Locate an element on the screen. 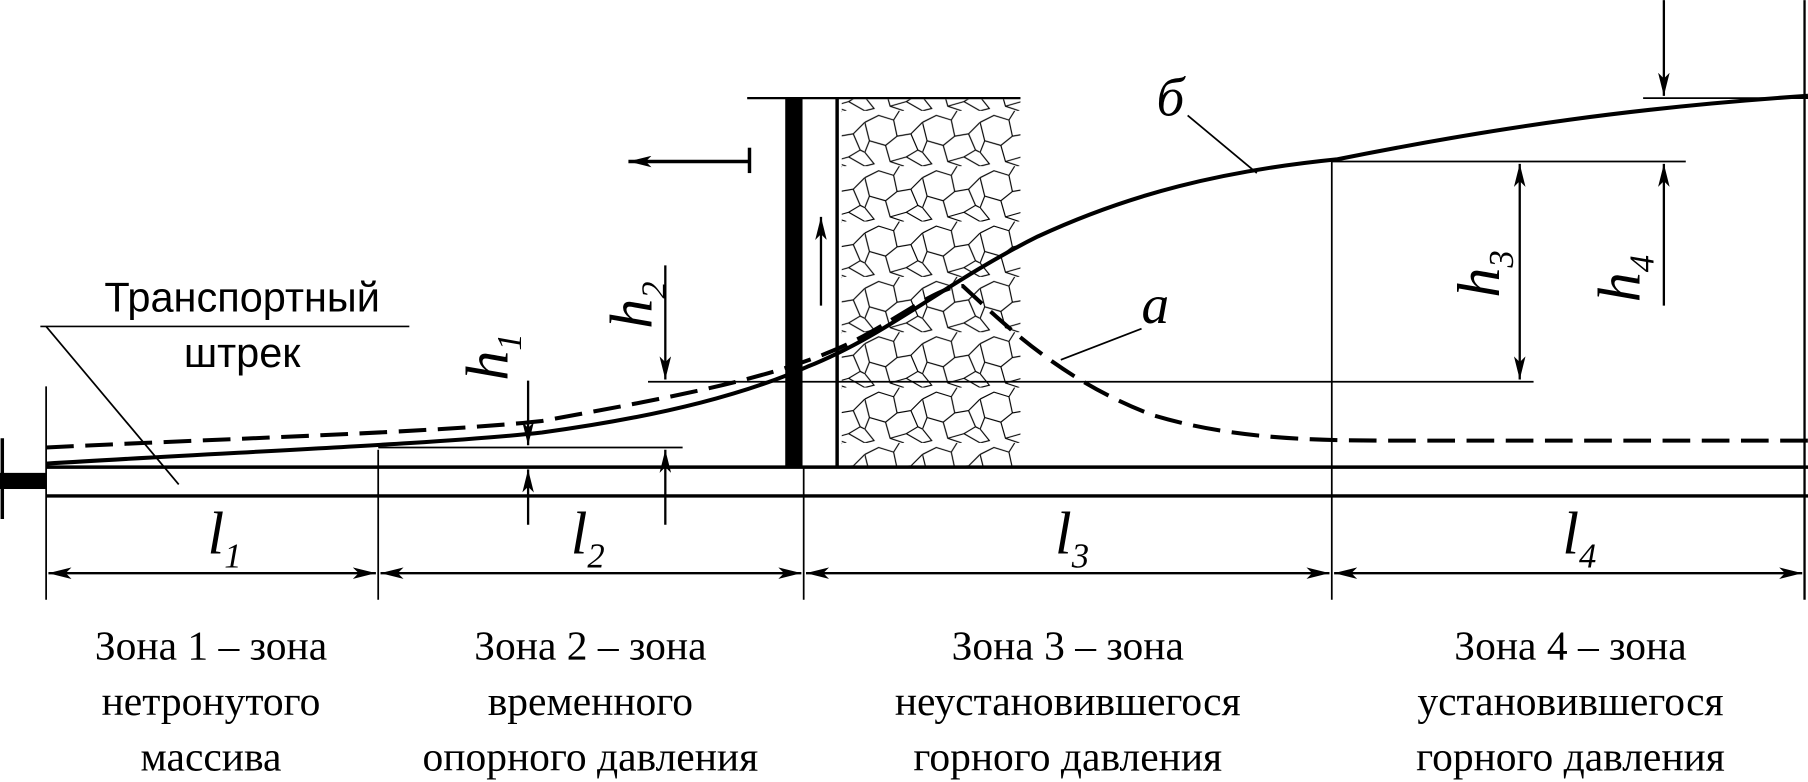  height-label: h2 is located at coordinates (635, 304).